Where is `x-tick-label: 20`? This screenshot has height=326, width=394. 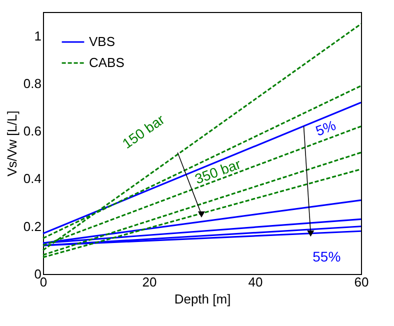
x-tick-label: 20 is located at coordinates (149, 282).